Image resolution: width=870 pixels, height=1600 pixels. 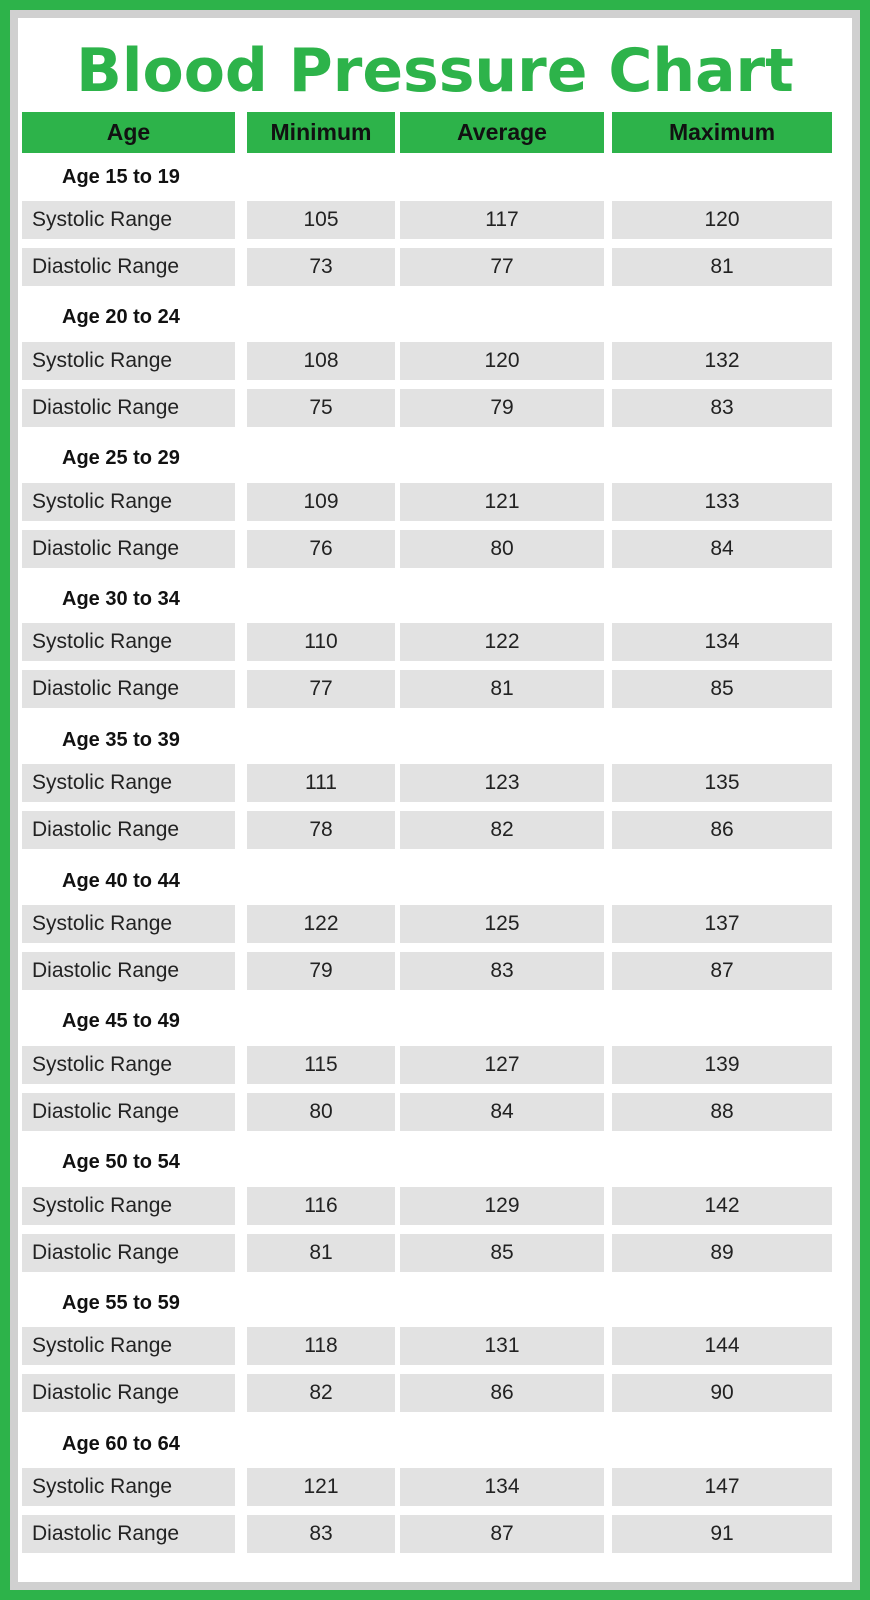 I want to click on value-cell: 108, so click(x=321, y=360).